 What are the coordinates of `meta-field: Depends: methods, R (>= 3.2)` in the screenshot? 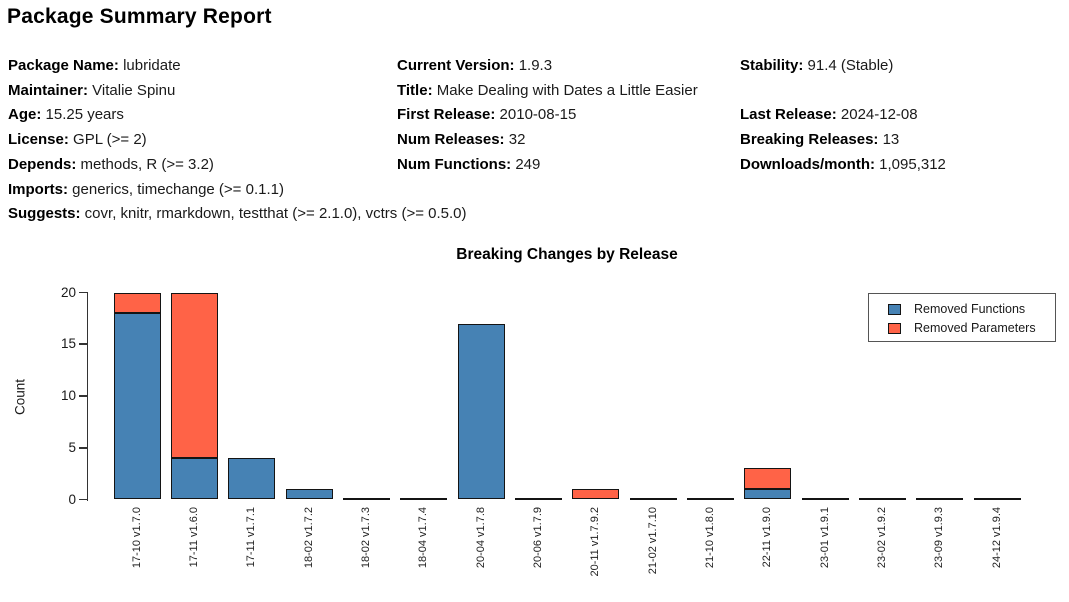 It's located at (111, 164).